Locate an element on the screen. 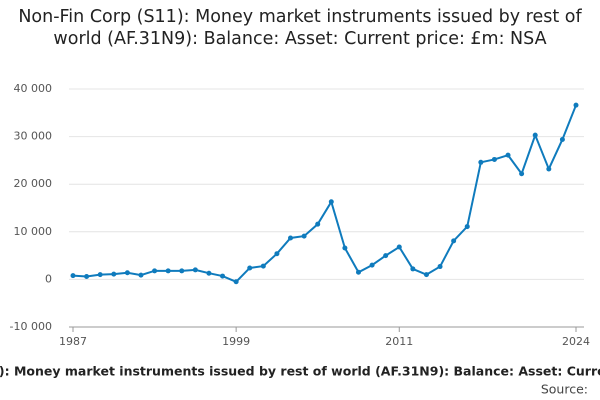 This screenshot has height=400, width=600. x-tick-label: 2011 is located at coordinates (399, 341).